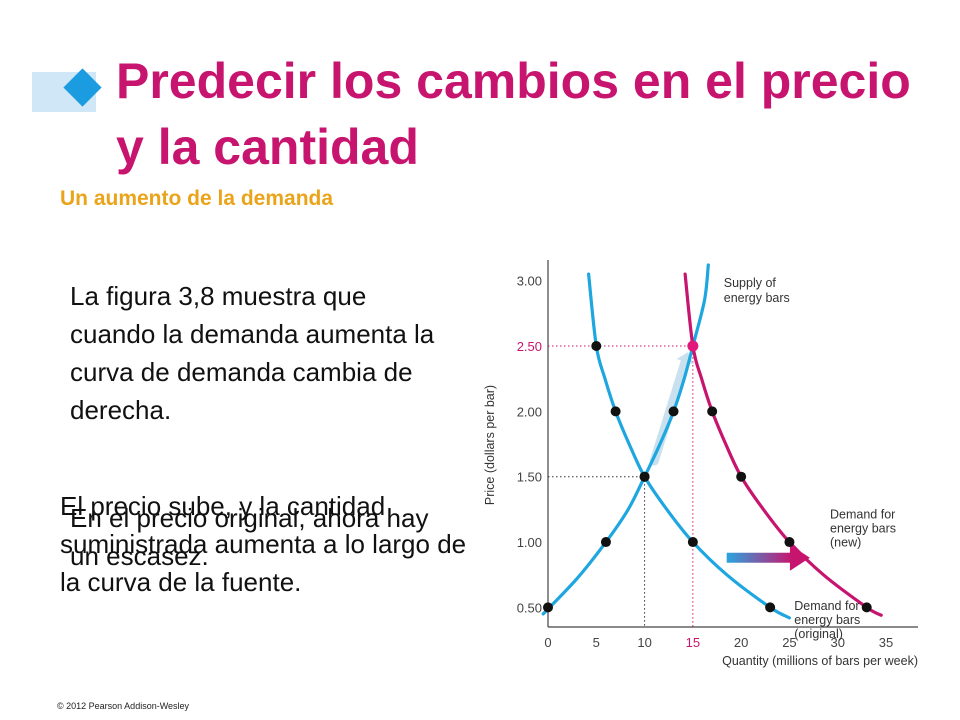  Describe the element at coordinates (838, 642) in the screenshot. I see `x-tick-label: 30` at that location.